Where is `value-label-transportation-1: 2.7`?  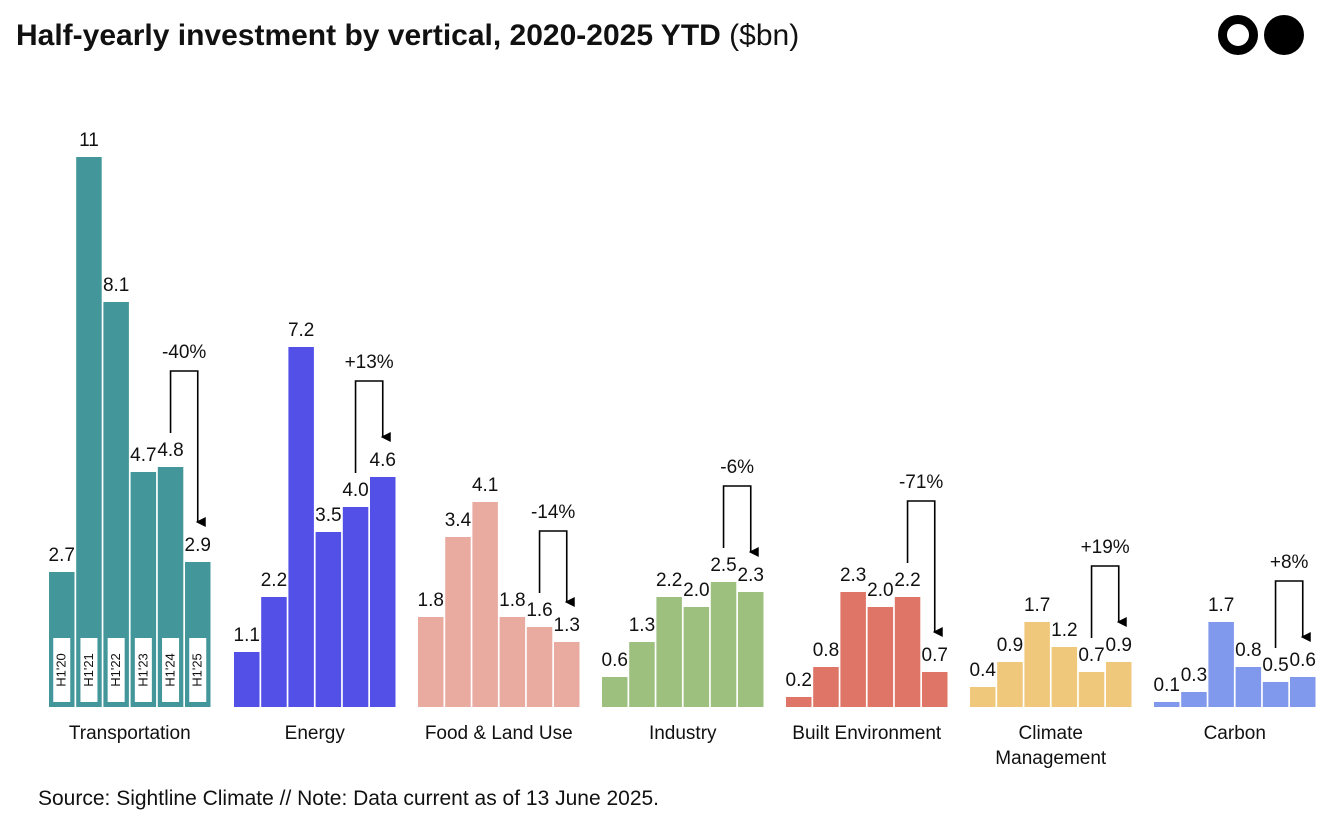 value-label-transportation-1: 2.7 is located at coordinates (62, 555).